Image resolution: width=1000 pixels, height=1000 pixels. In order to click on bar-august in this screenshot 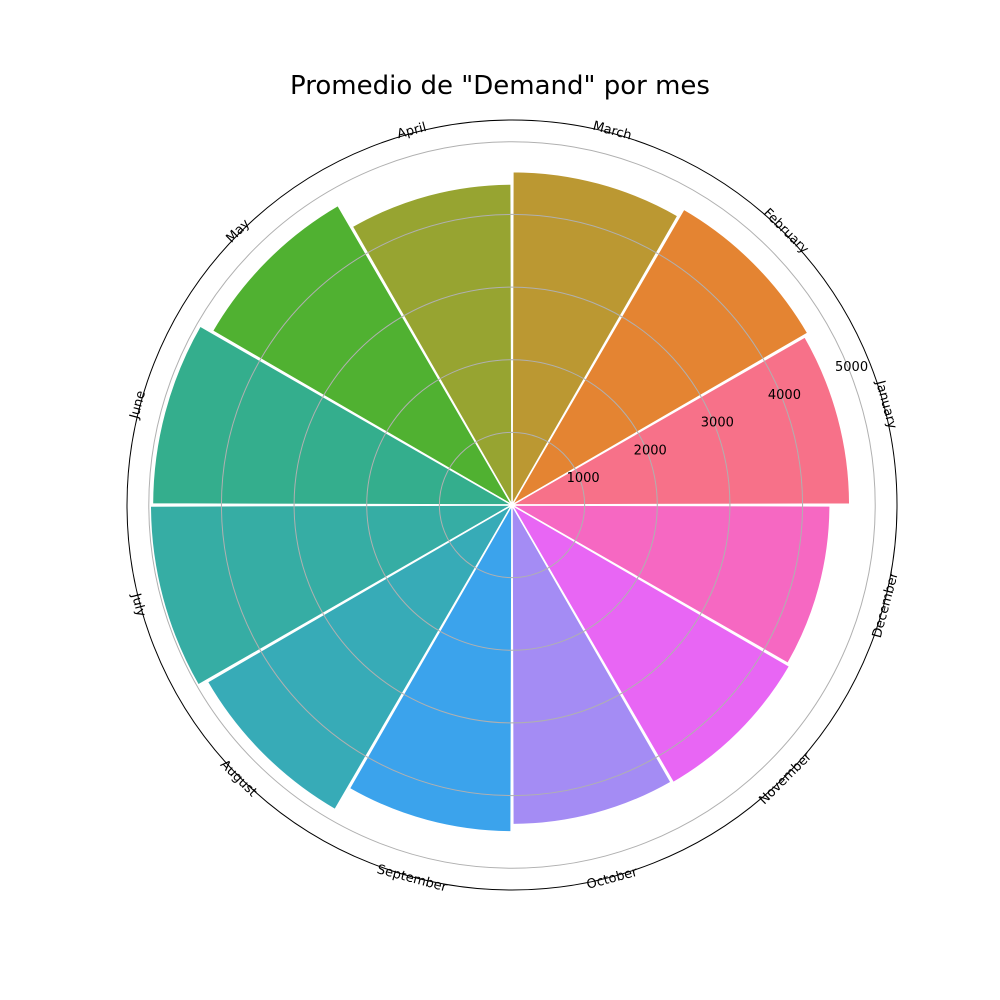, I will do `click(360, 656)`.